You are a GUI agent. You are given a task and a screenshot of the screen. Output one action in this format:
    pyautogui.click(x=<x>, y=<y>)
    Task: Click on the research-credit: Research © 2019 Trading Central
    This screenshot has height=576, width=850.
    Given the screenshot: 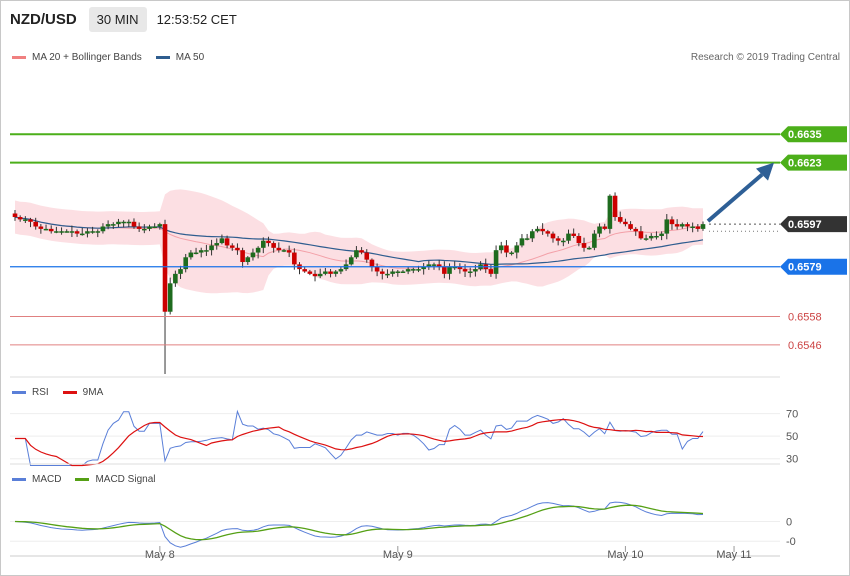 What is the action you would take?
    pyautogui.click(x=765, y=57)
    